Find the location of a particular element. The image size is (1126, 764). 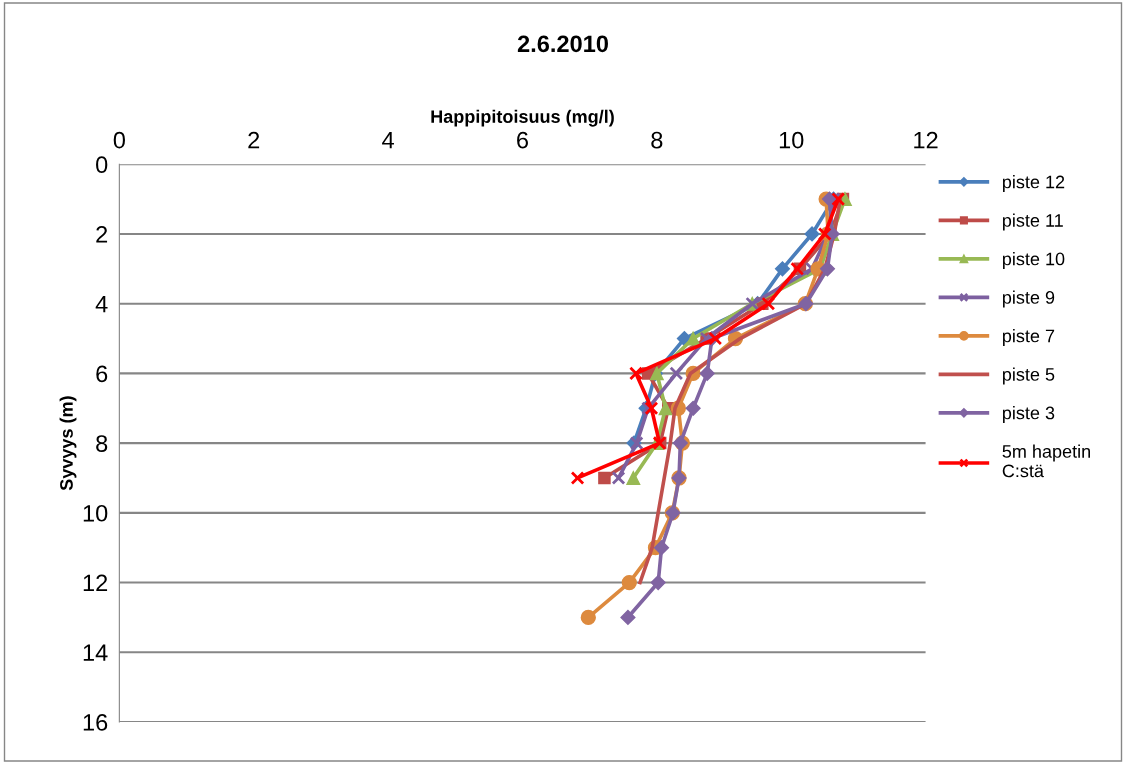

chart-title: 2.6.2010 is located at coordinates (562, 44).